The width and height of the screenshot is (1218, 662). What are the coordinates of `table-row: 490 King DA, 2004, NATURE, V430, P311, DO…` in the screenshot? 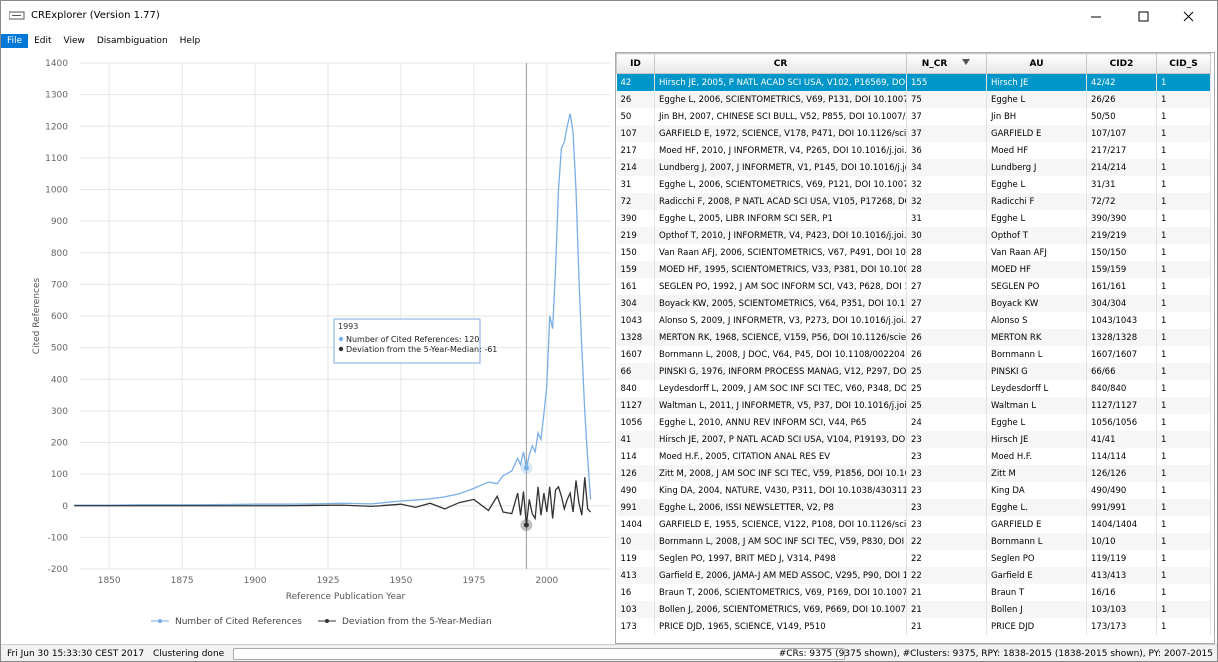 It's located at (913, 490).